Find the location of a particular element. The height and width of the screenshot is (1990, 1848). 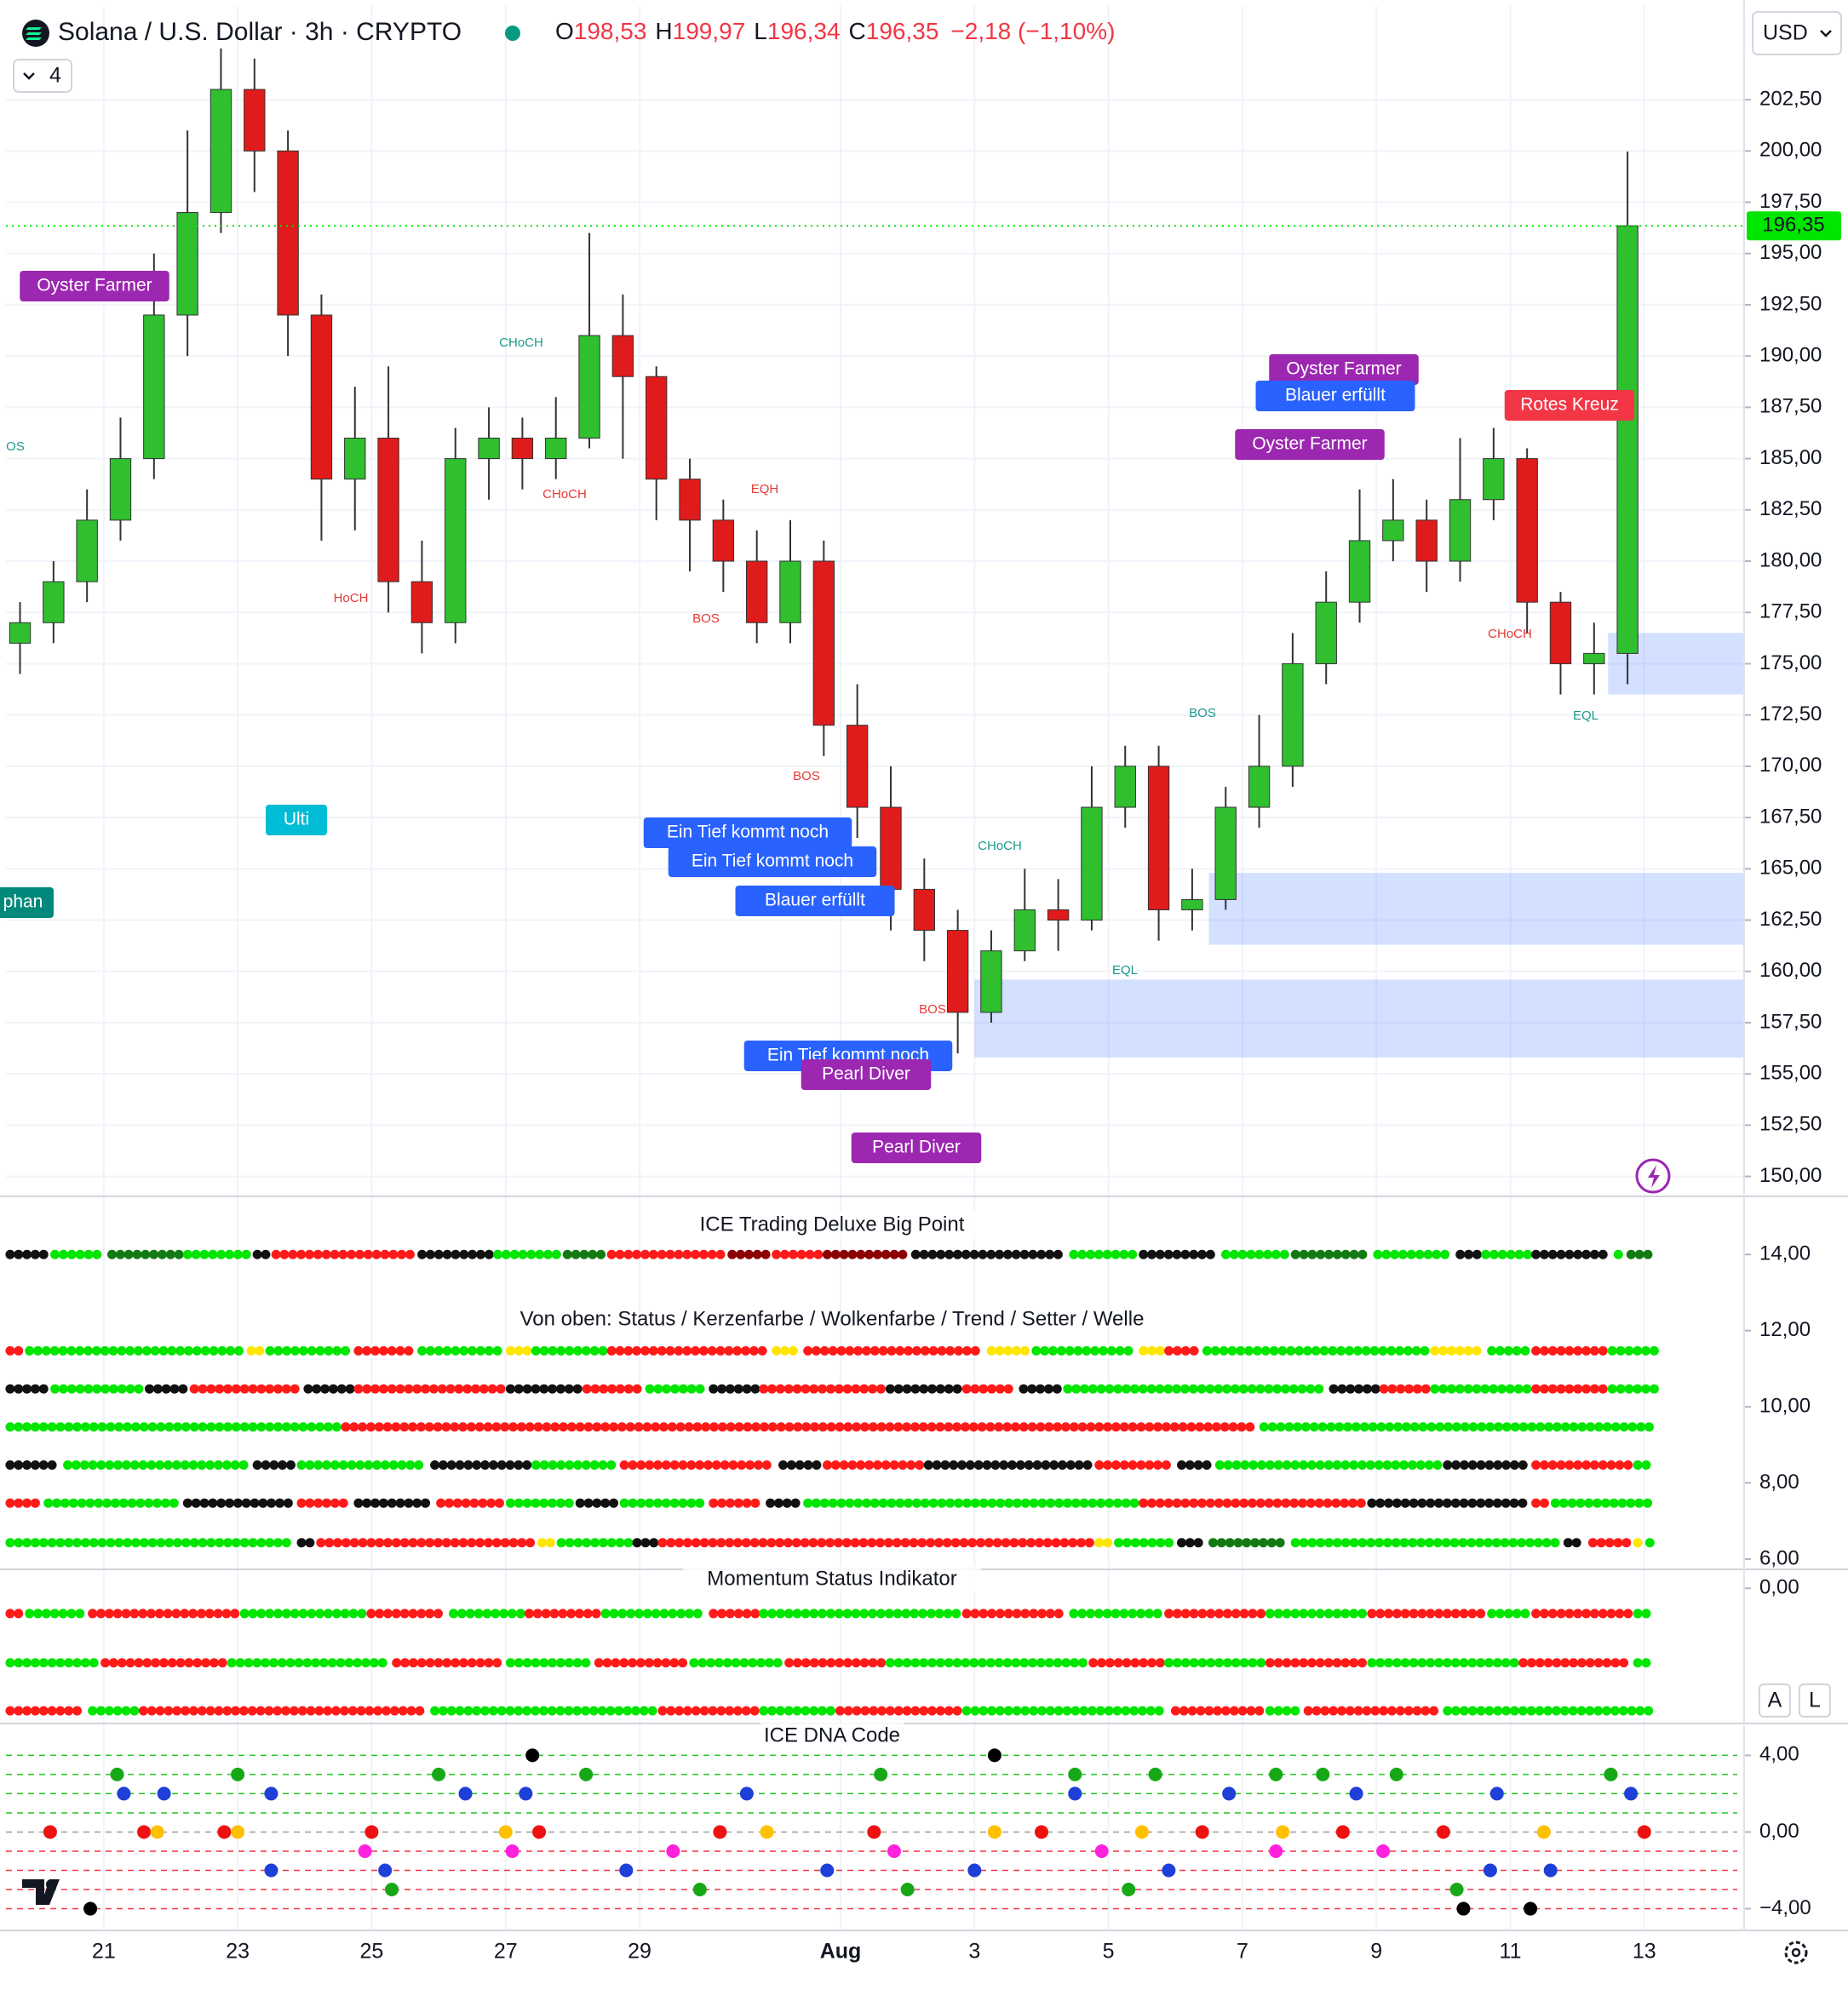

y-tick-label: 182,50 is located at coordinates (1790, 509).